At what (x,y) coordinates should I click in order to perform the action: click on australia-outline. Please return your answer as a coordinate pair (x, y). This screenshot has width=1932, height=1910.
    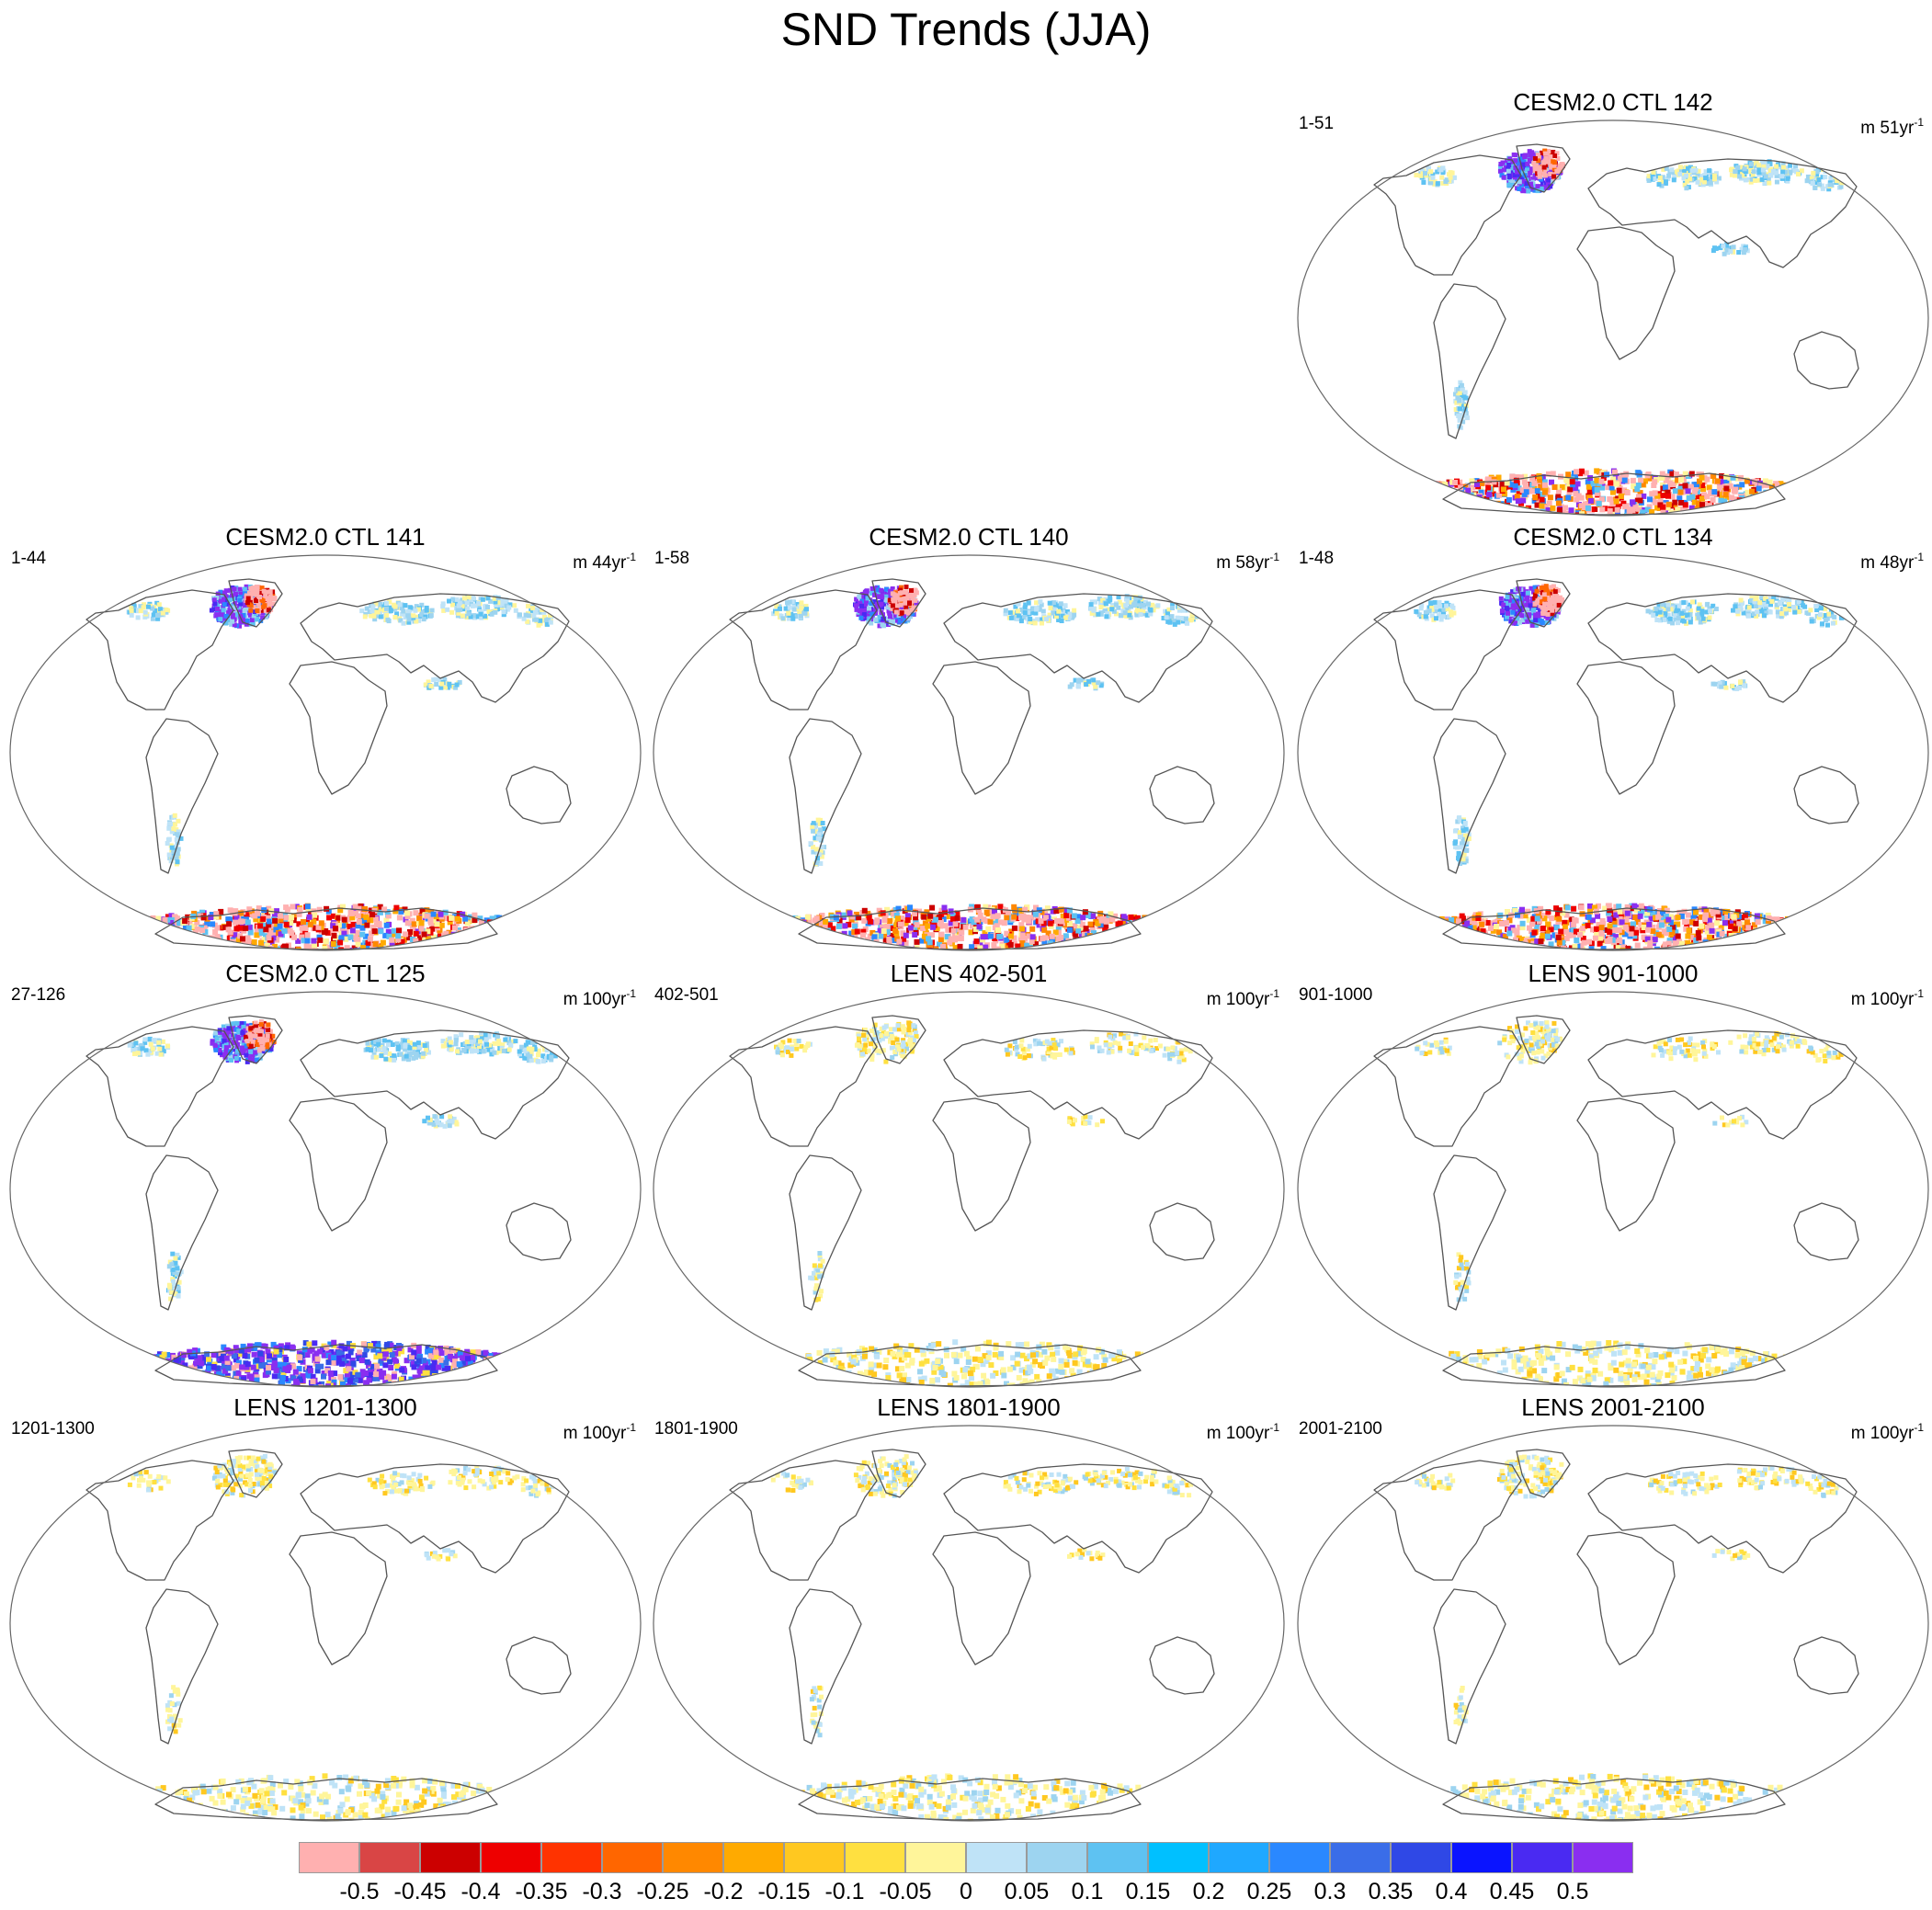
    Looking at the image, I should click on (1826, 360).